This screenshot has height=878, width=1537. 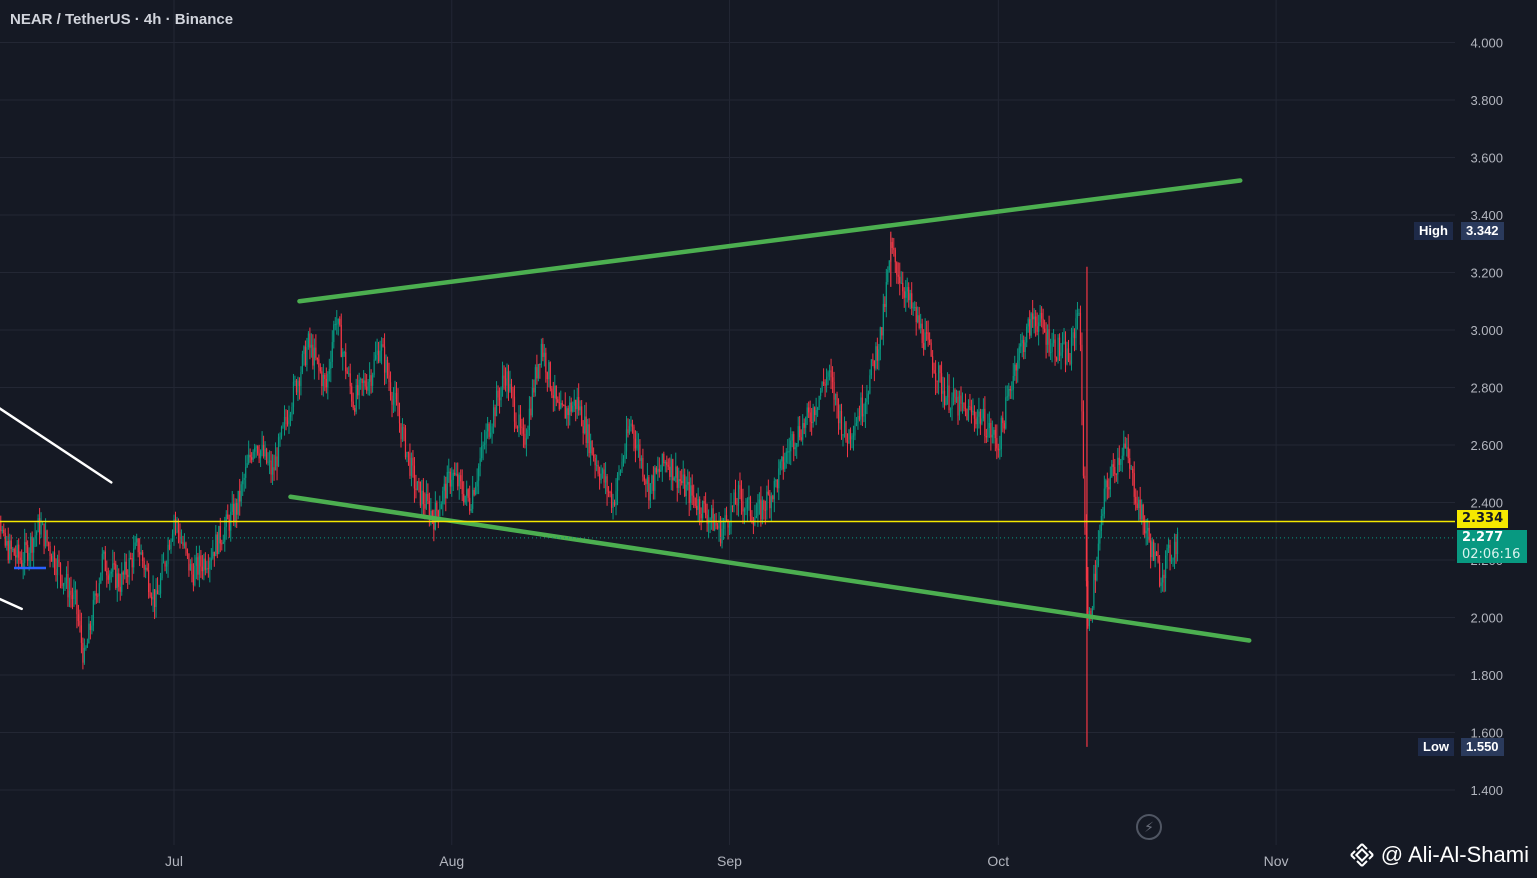 I want to click on x-tick-label: Nov, so click(x=1276, y=861).